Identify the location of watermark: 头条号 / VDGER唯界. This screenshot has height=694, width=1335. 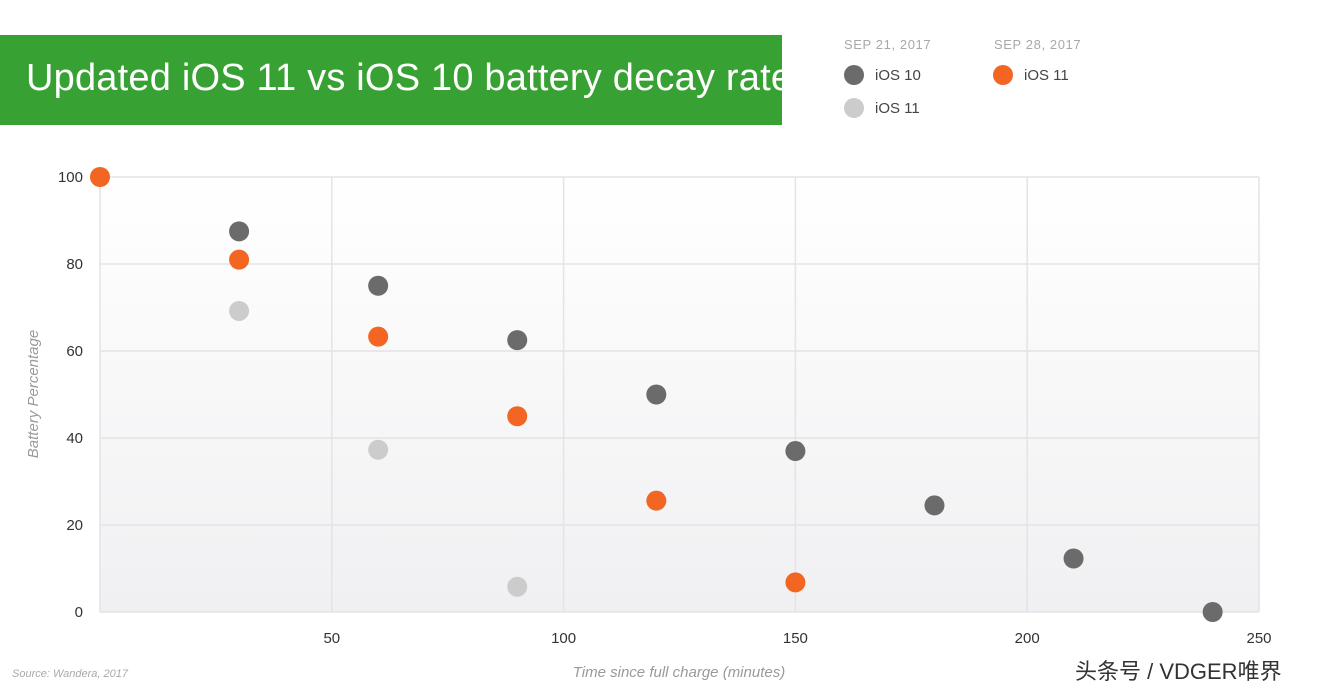
(1178, 671).